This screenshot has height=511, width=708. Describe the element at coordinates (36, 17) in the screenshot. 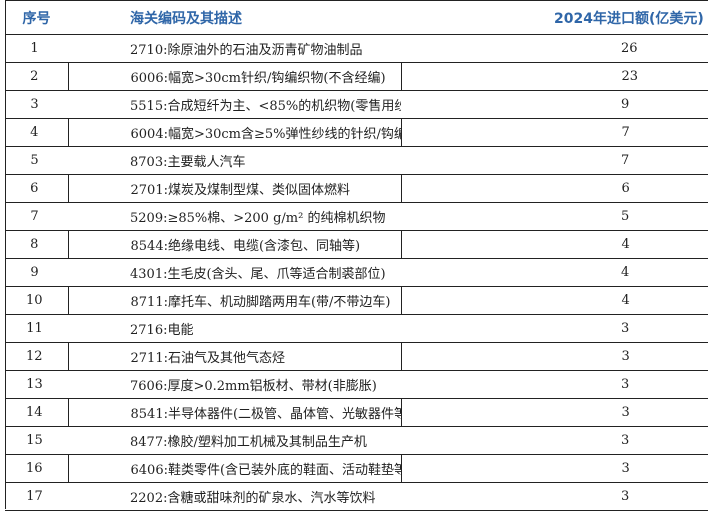

I see `header-serial-number: 序号` at that location.